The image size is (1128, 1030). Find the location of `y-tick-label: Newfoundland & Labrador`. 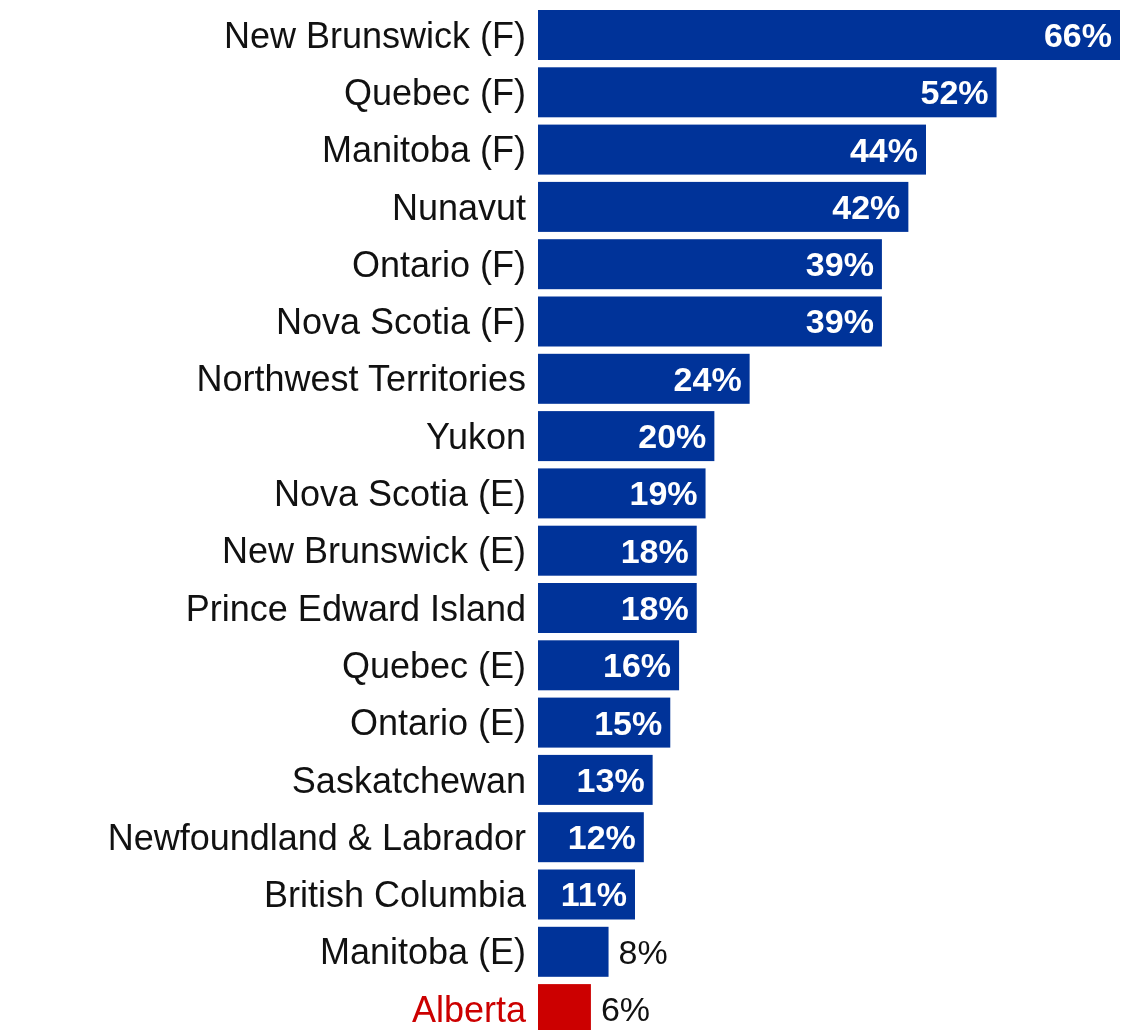

y-tick-label: Newfoundland & Labrador is located at coordinates (316, 837).